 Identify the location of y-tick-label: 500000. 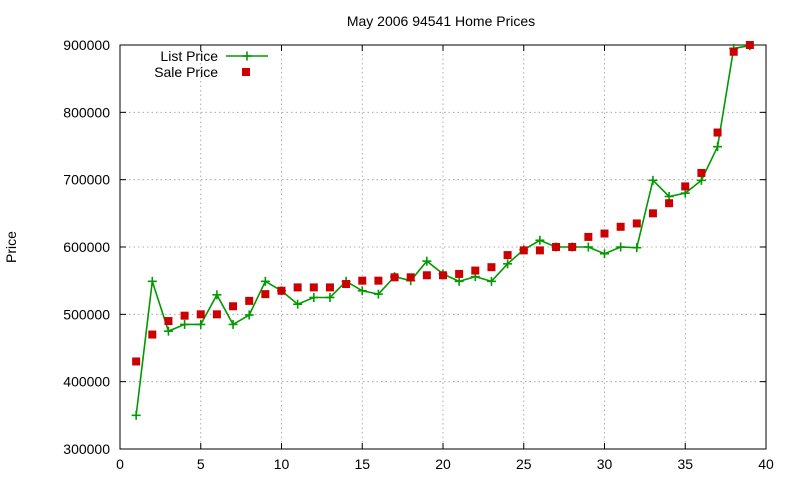
(86, 314).